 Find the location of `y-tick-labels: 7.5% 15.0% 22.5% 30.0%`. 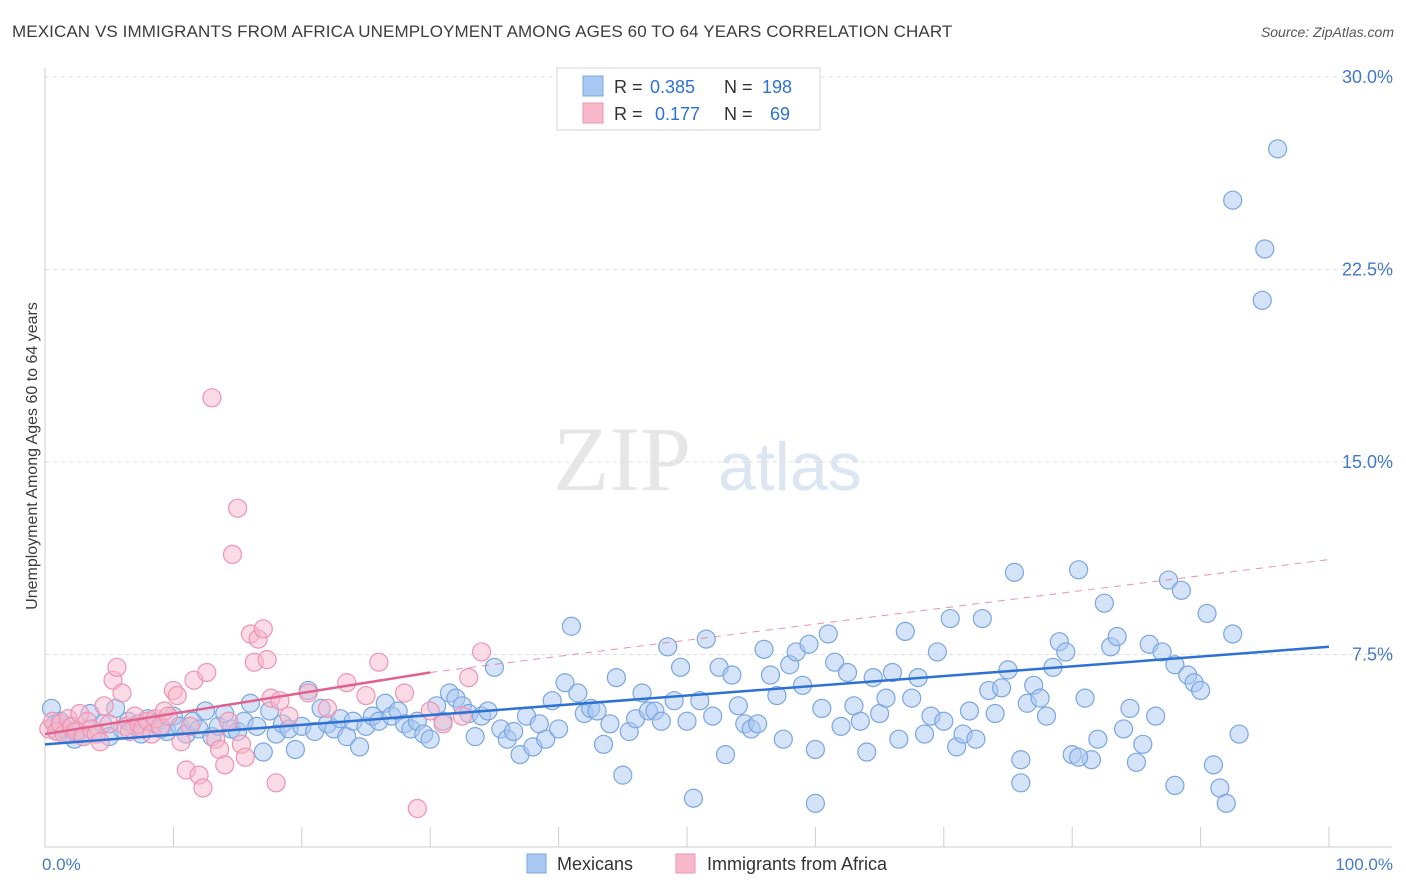

y-tick-labels: 7.5% 15.0% 22.5% 30.0% is located at coordinates (1367, 366).